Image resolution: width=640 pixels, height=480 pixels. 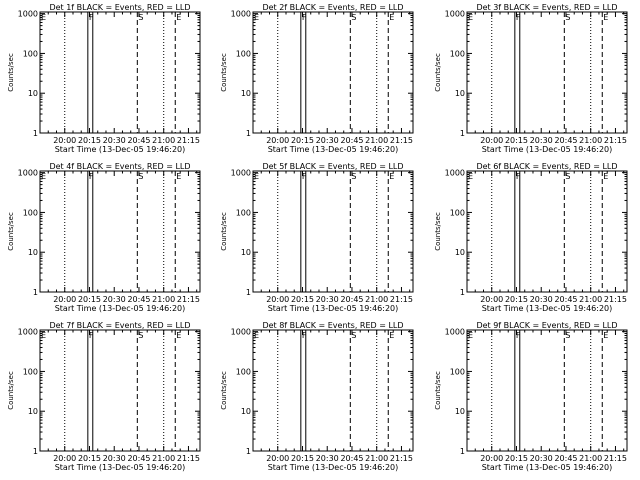 What do you see at coordinates (546, 166) in the screenshot?
I see `panel-title: Det 6f BLACK = Events, RED = LLD` at bounding box center [546, 166].